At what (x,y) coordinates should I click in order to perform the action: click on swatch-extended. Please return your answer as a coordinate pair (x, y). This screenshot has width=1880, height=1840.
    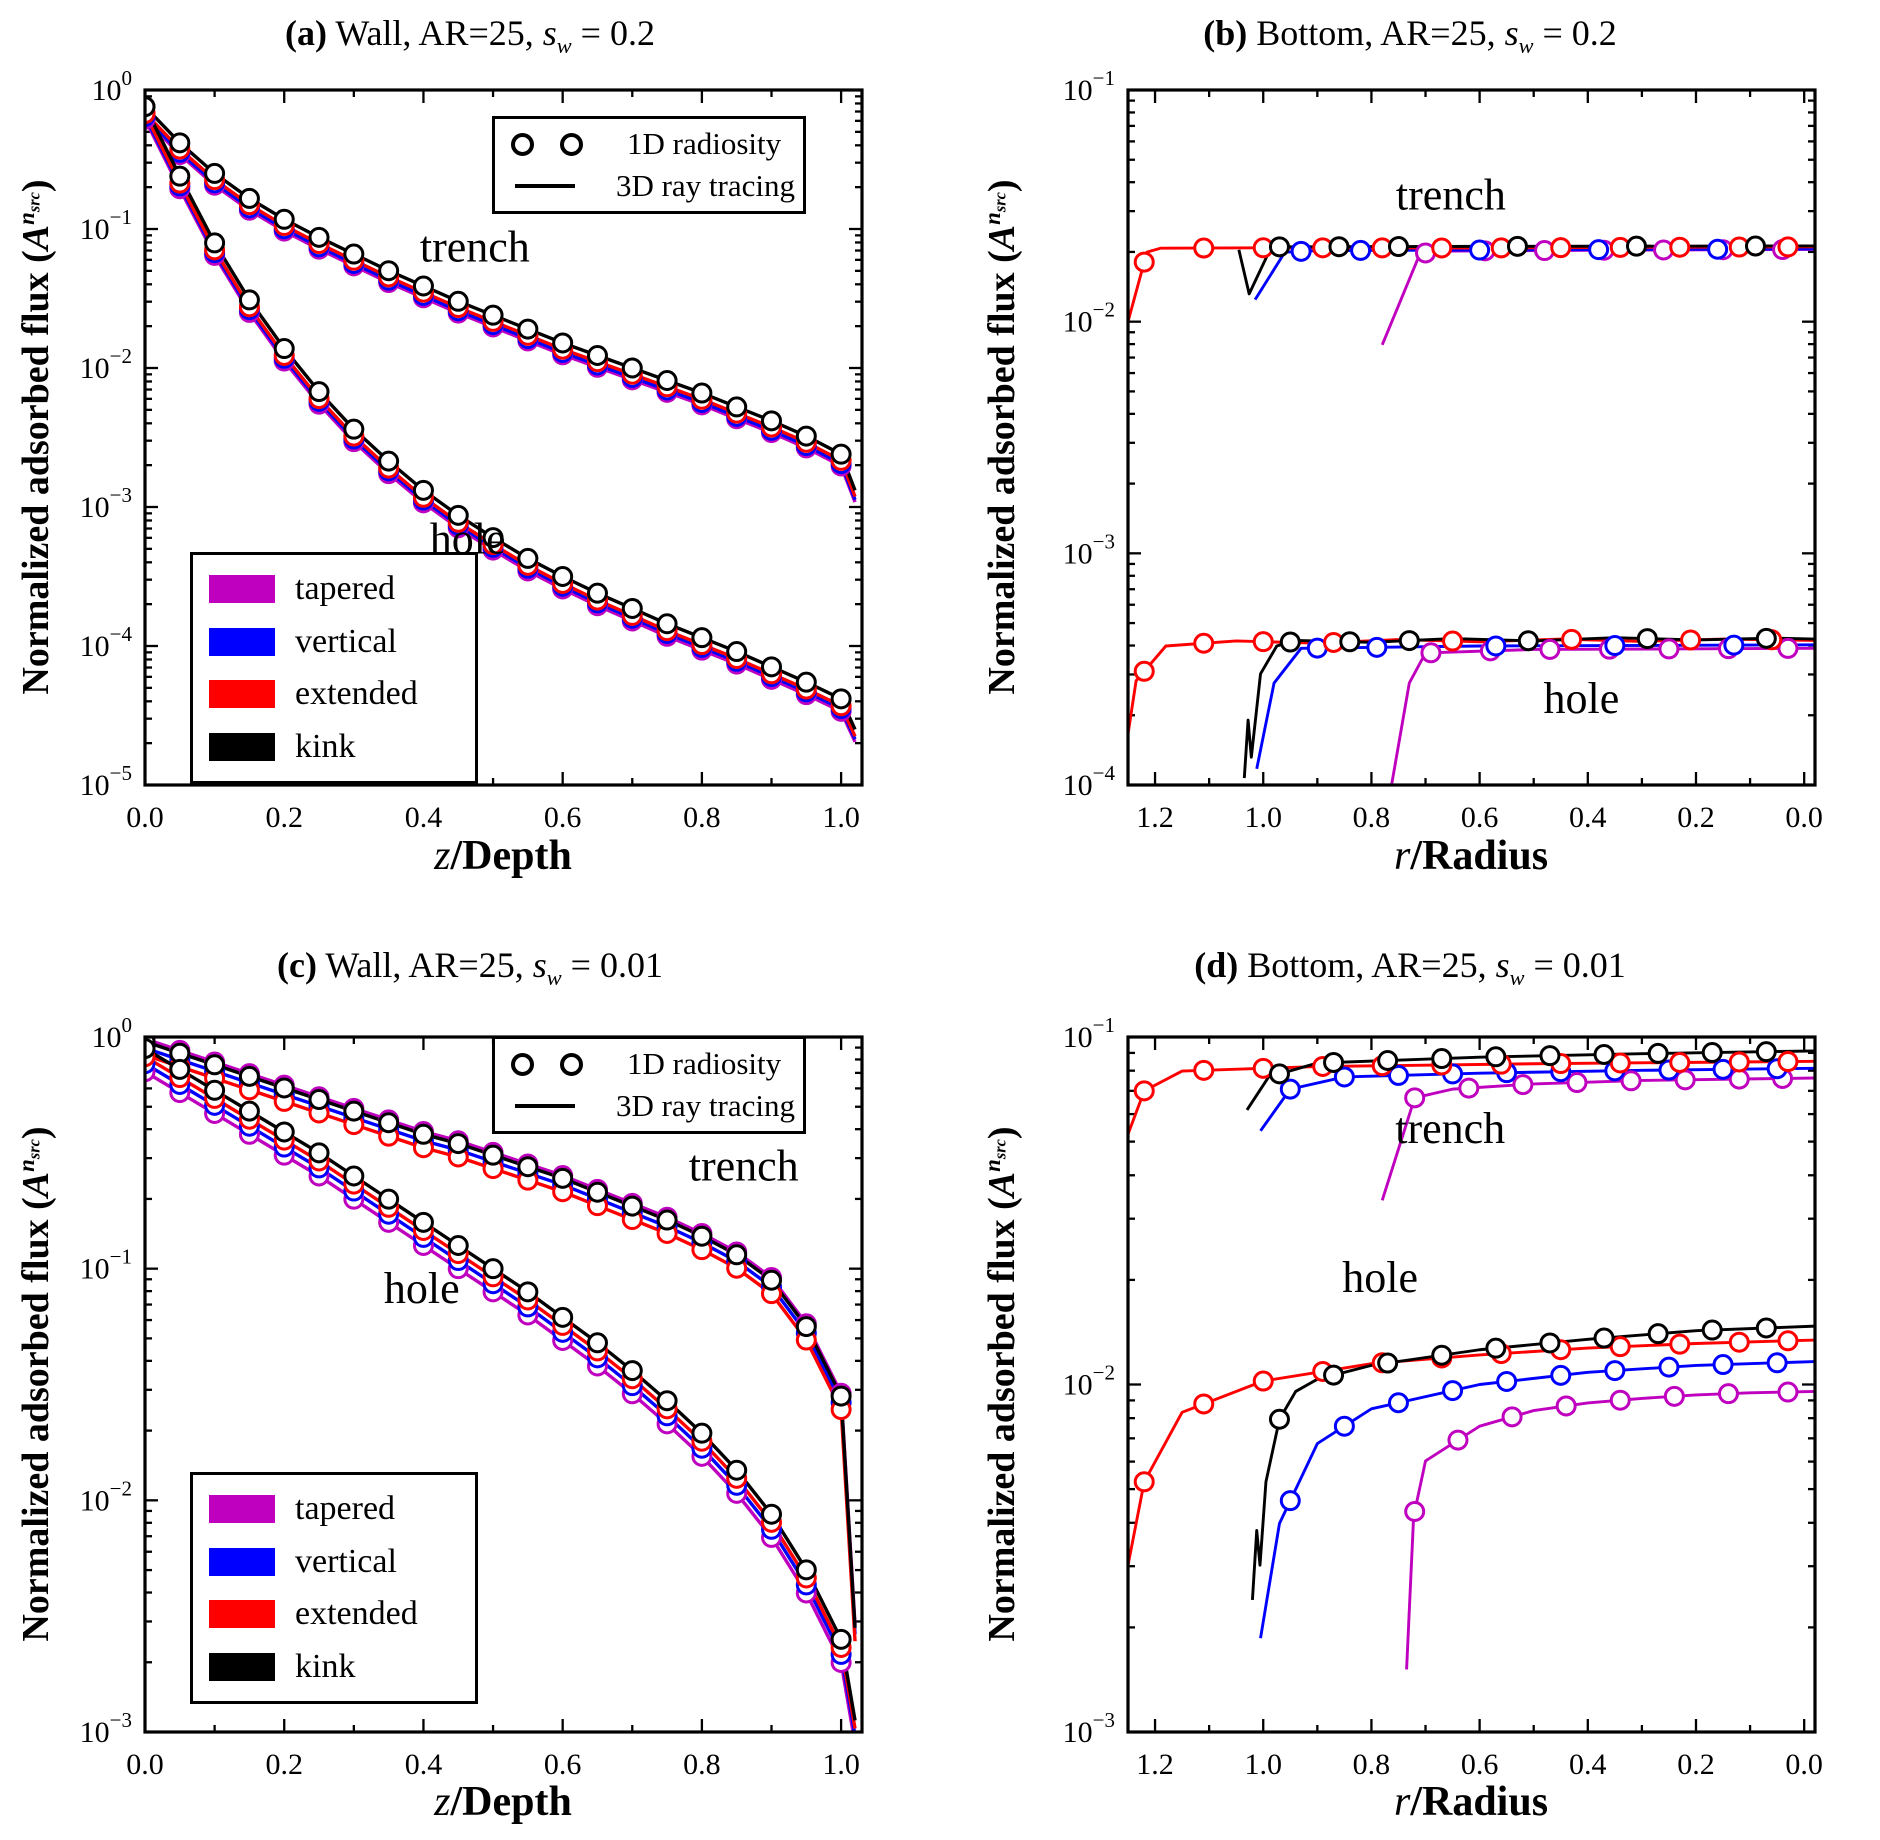
    Looking at the image, I should click on (242, 694).